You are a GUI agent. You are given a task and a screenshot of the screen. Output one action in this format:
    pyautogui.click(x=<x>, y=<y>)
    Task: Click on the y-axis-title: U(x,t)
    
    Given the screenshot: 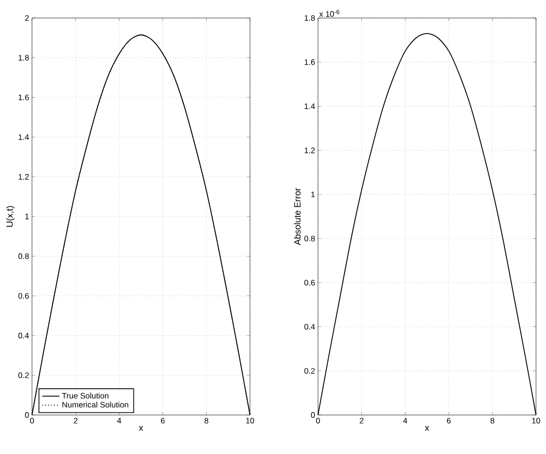 What is the action you would take?
    pyautogui.click(x=10, y=216)
    